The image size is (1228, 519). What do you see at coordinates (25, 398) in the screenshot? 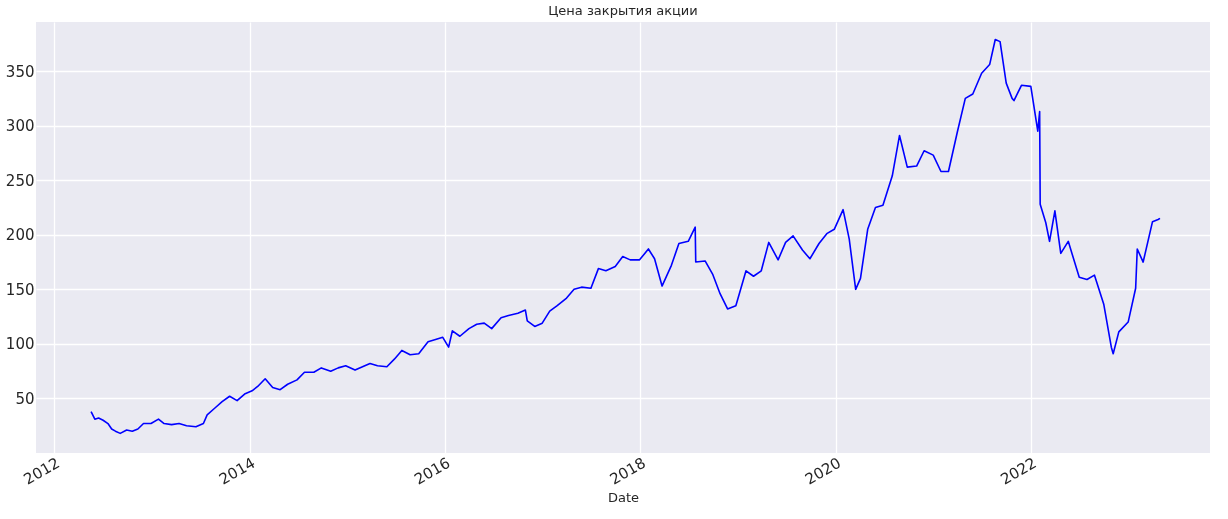
I see `y-tick-label: 50` at bounding box center [25, 398].